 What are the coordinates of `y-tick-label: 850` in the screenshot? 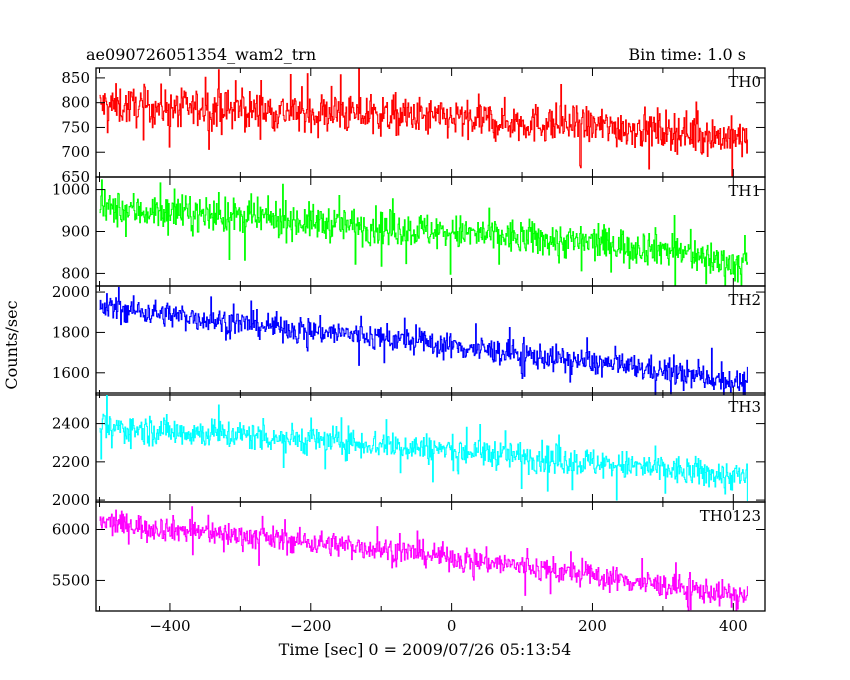 It's located at (75, 78).